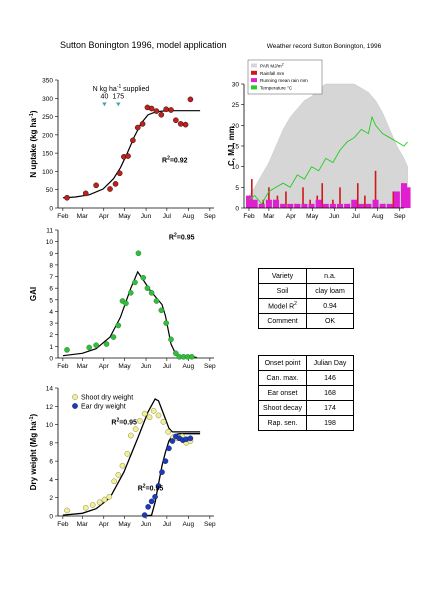 This screenshot has width=424, height=600. What do you see at coordinates (330, 276) in the screenshot?
I see `info-value: n.a.` at bounding box center [330, 276].